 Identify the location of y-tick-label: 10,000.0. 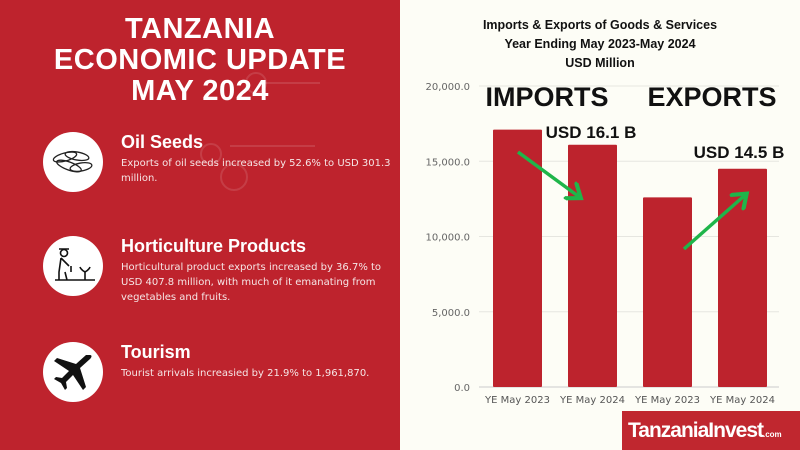
(447, 238).